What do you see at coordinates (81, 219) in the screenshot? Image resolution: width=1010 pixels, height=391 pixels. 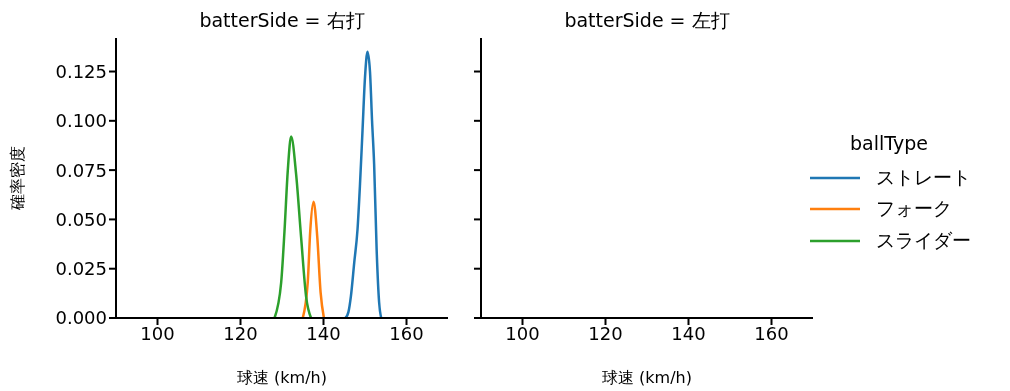 I see `y-tick-label: 0.050` at bounding box center [81, 219].